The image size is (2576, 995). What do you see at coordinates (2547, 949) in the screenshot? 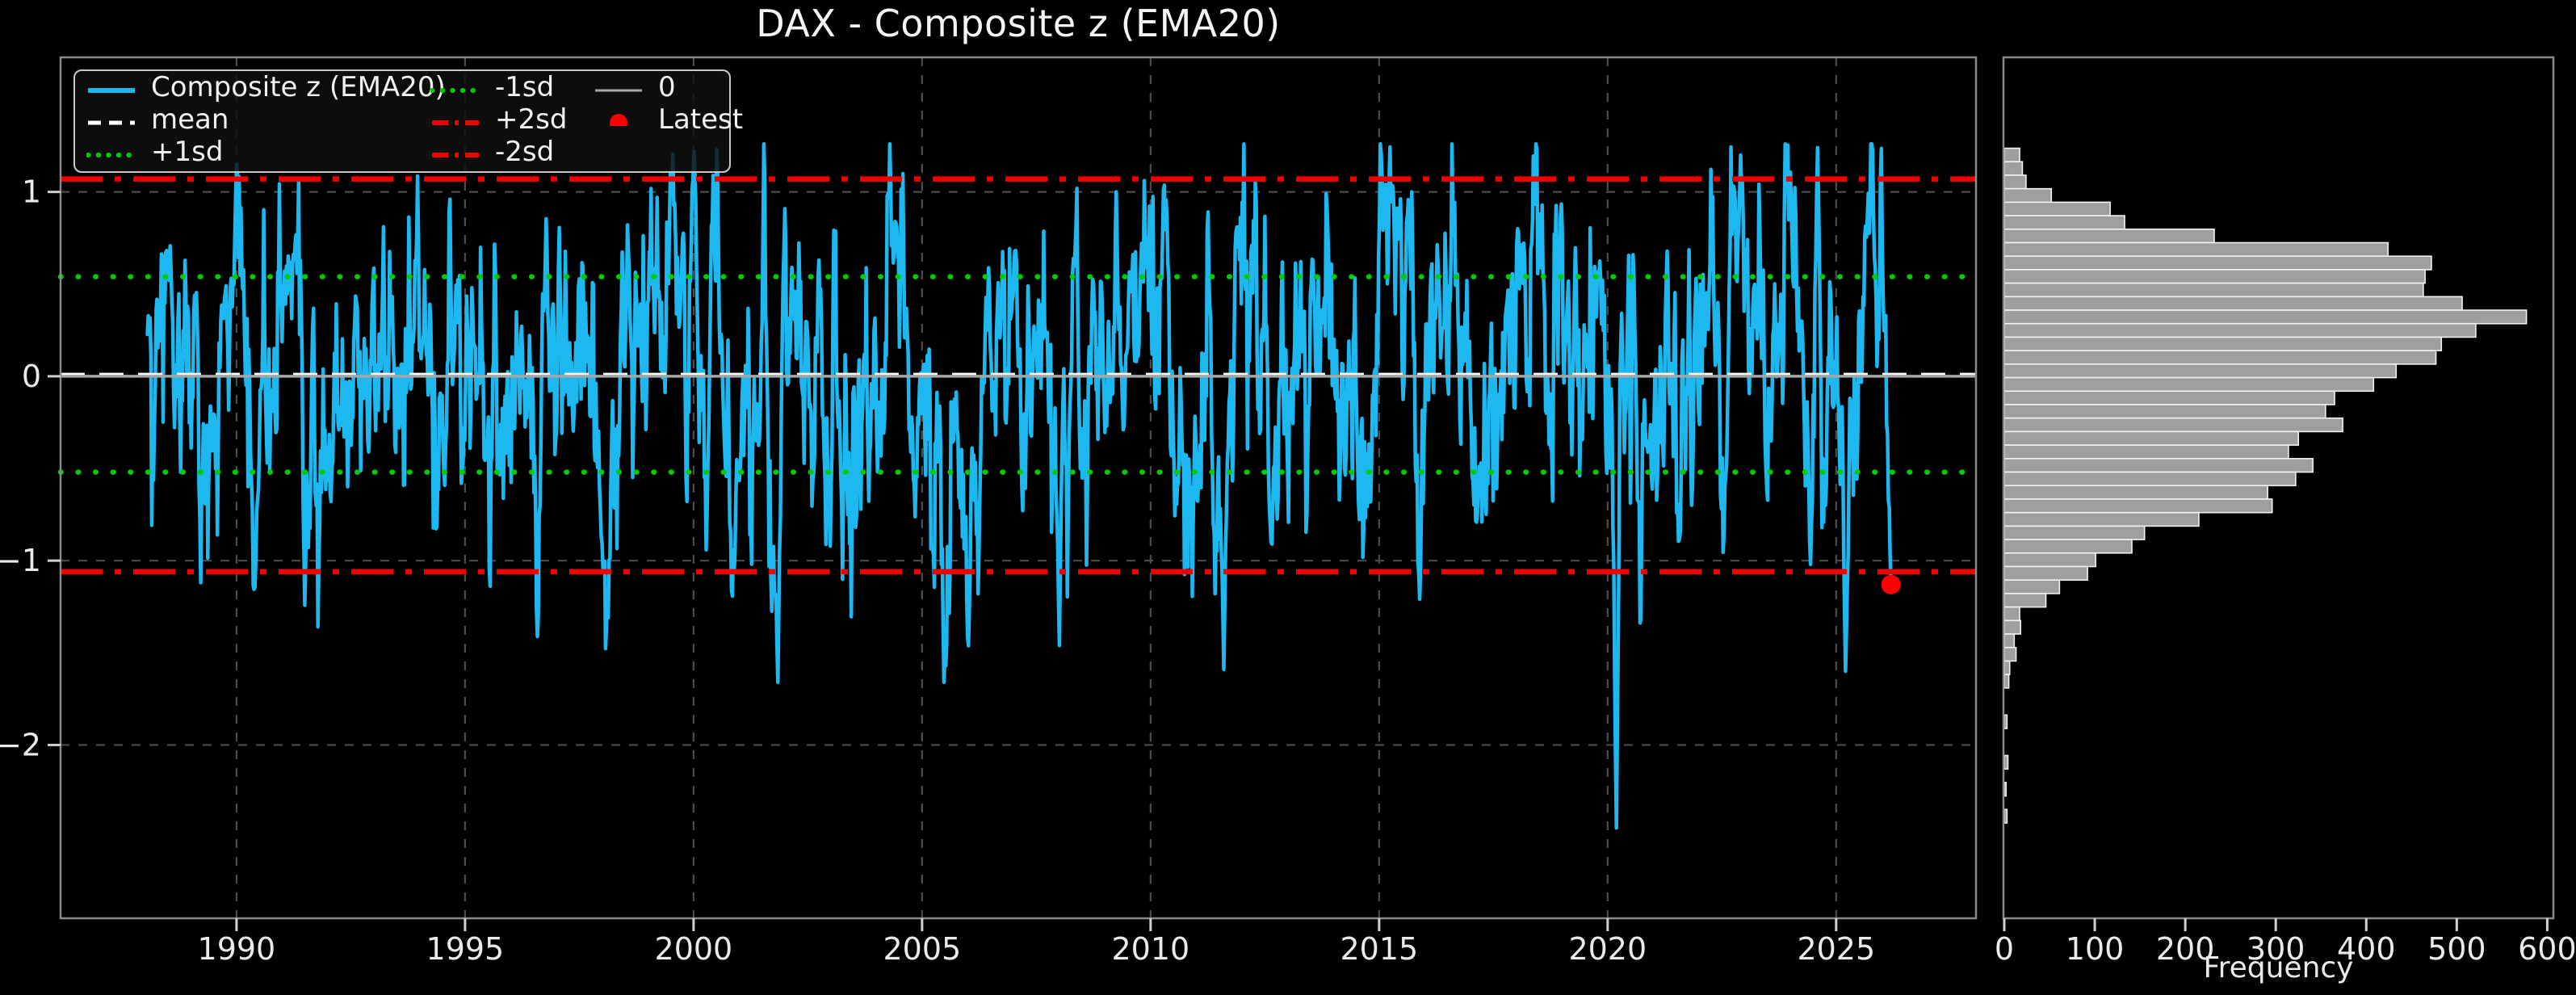
I see `hist-x-tick-label: 600` at bounding box center [2547, 949].